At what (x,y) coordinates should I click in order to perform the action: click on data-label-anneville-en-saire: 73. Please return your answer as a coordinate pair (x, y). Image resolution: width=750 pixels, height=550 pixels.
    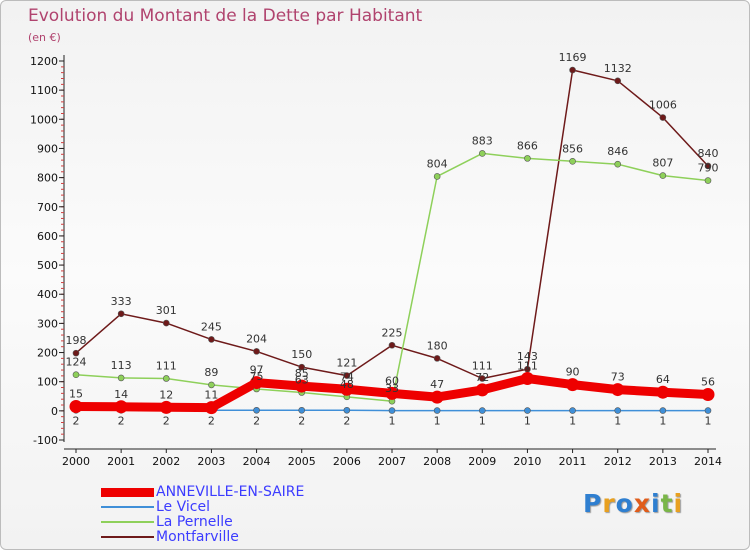
    Looking at the image, I should click on (618, 377).